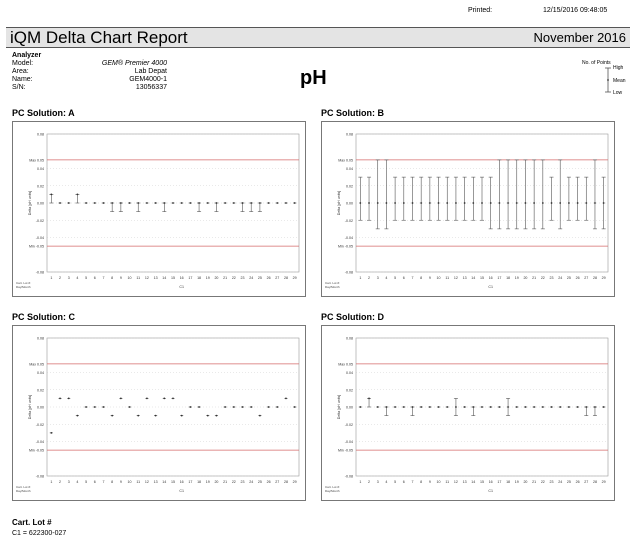 The image size is (640, 544). Describe the element at coordinates (89, 64) in the screenshot. I see `analyzer-row-model: Model: GEM® Premier 4000` at that location.